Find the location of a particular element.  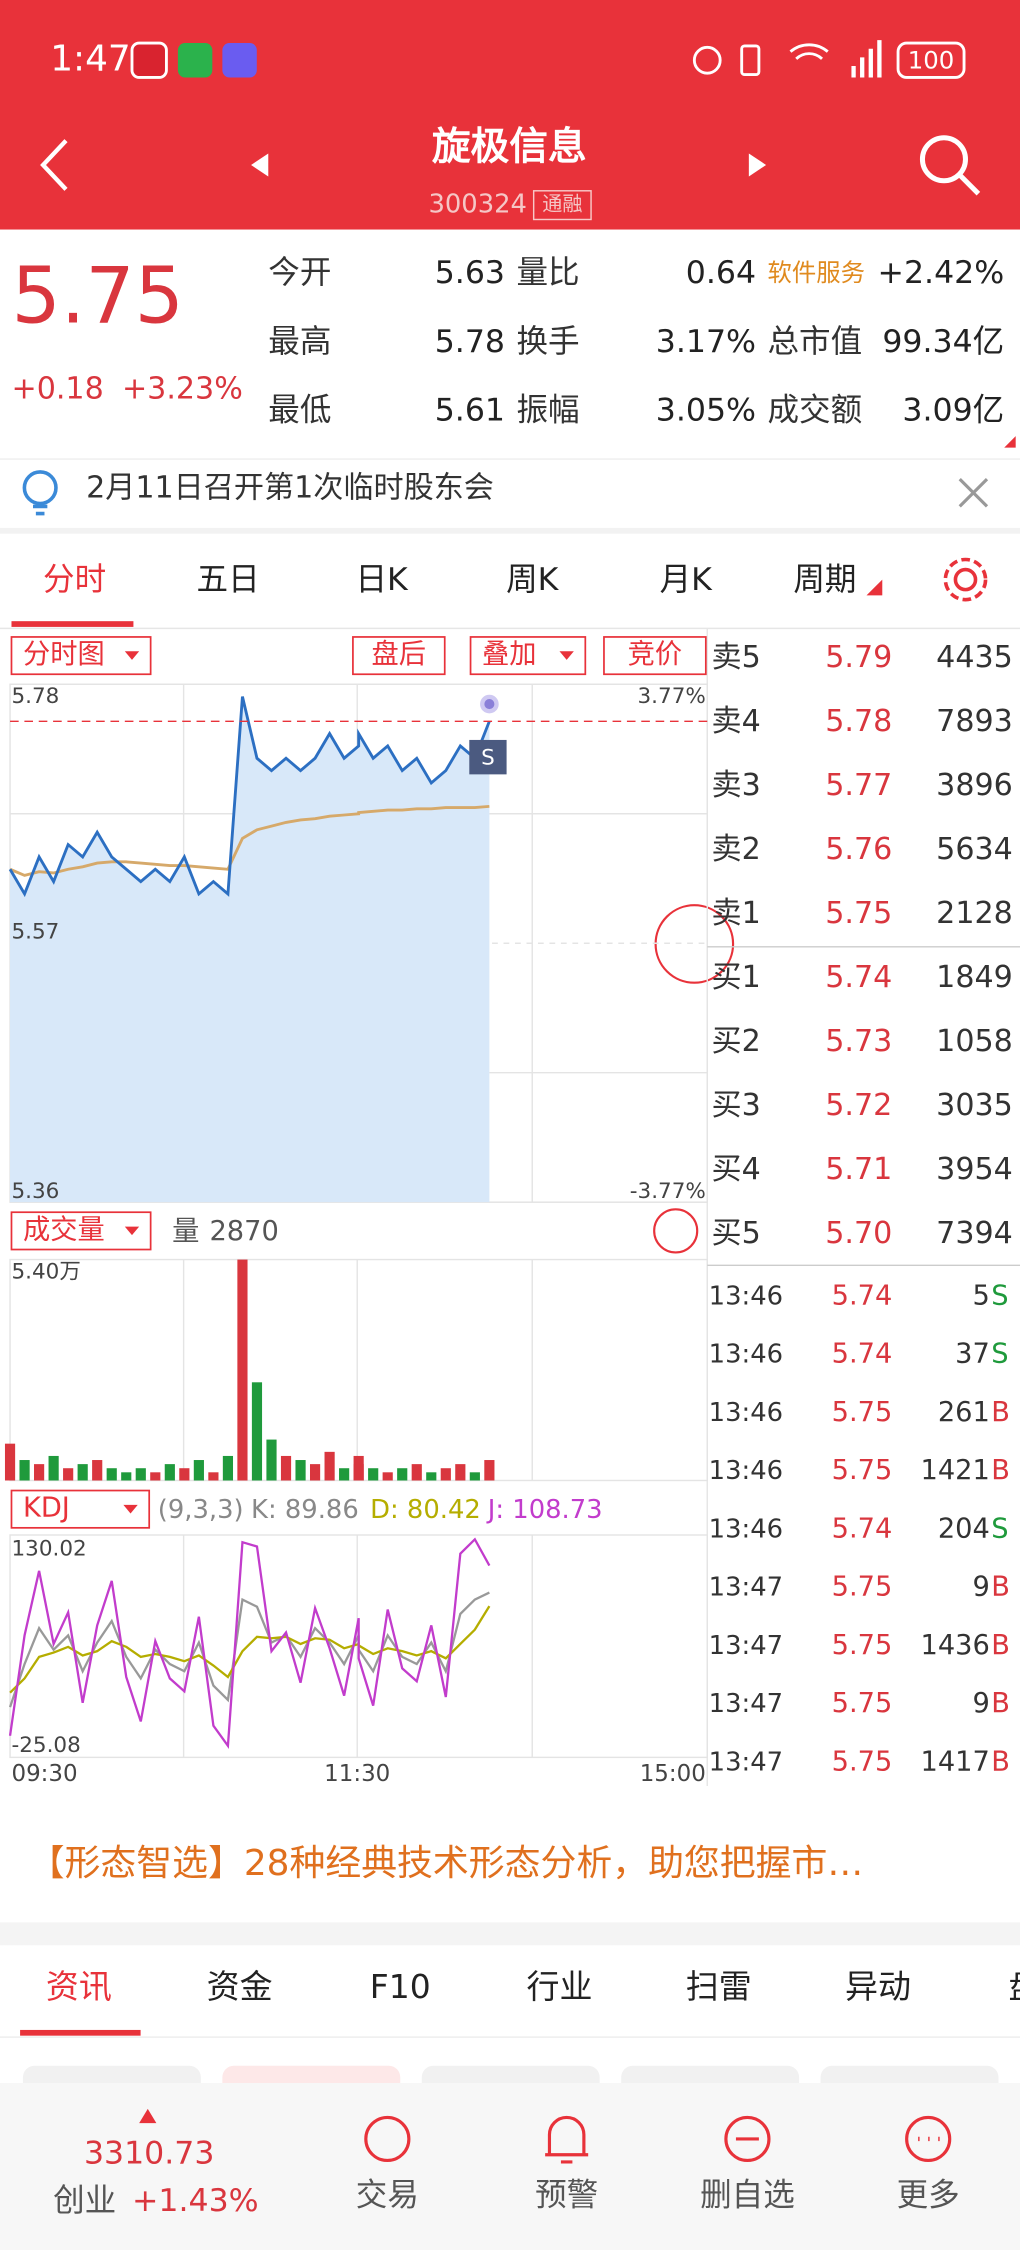

chart-tab: 分时 is located at coordinates (74, 580).